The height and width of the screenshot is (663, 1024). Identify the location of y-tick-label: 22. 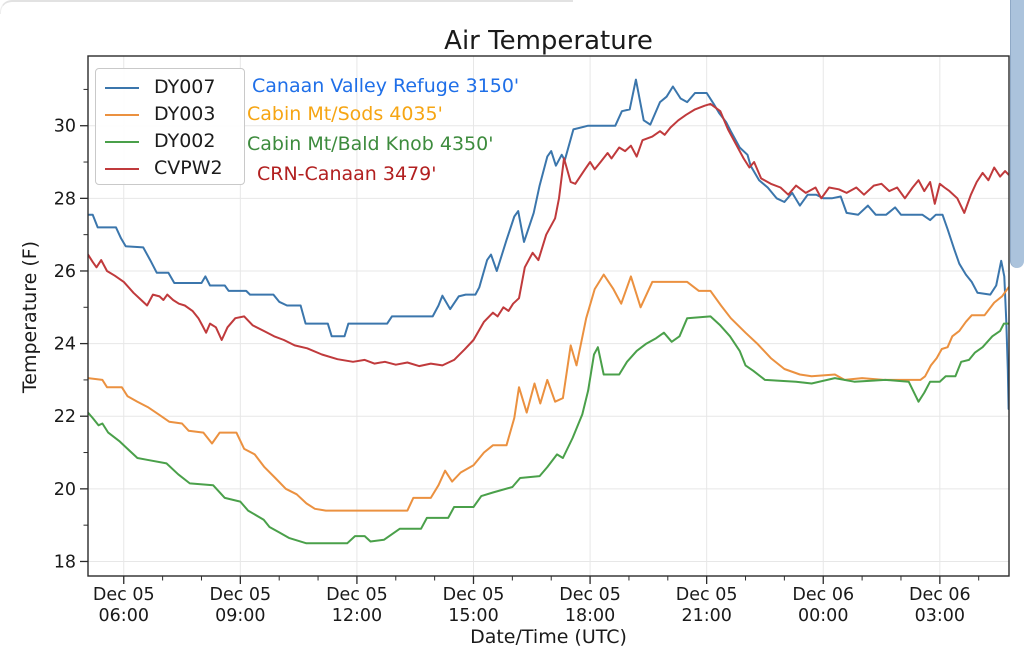
(65, 417).